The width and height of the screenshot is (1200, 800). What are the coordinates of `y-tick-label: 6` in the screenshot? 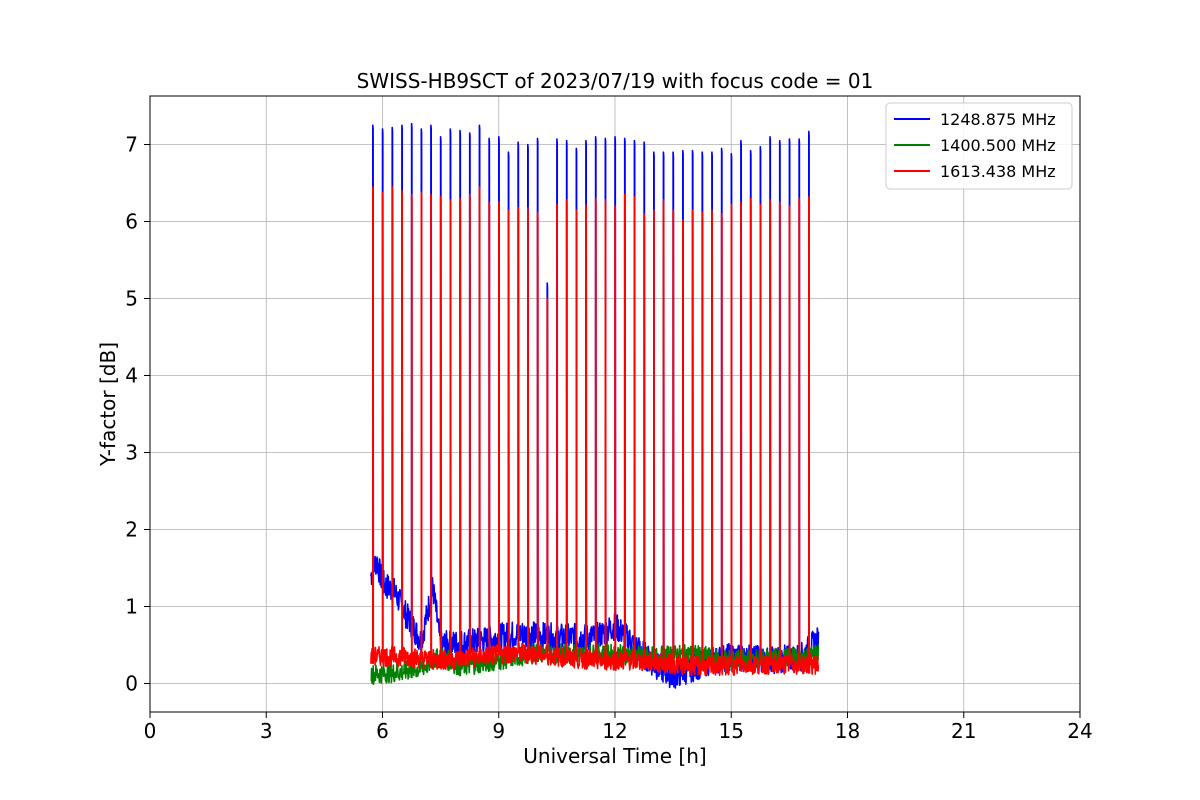 It's located at (131, 222).